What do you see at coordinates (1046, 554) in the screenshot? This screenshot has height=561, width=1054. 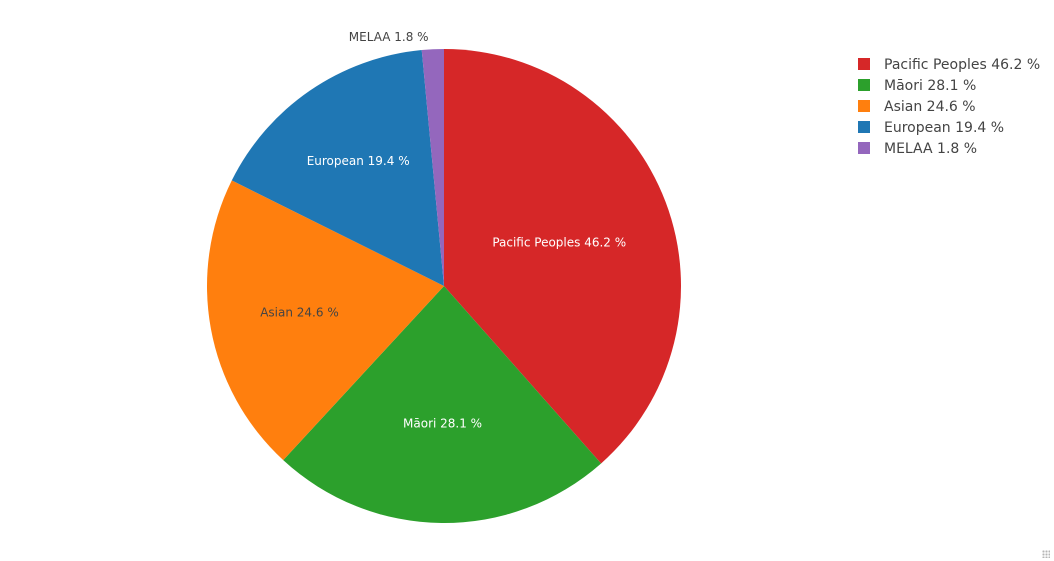 I see `resize-handle` at bounding box center [1046, 554].